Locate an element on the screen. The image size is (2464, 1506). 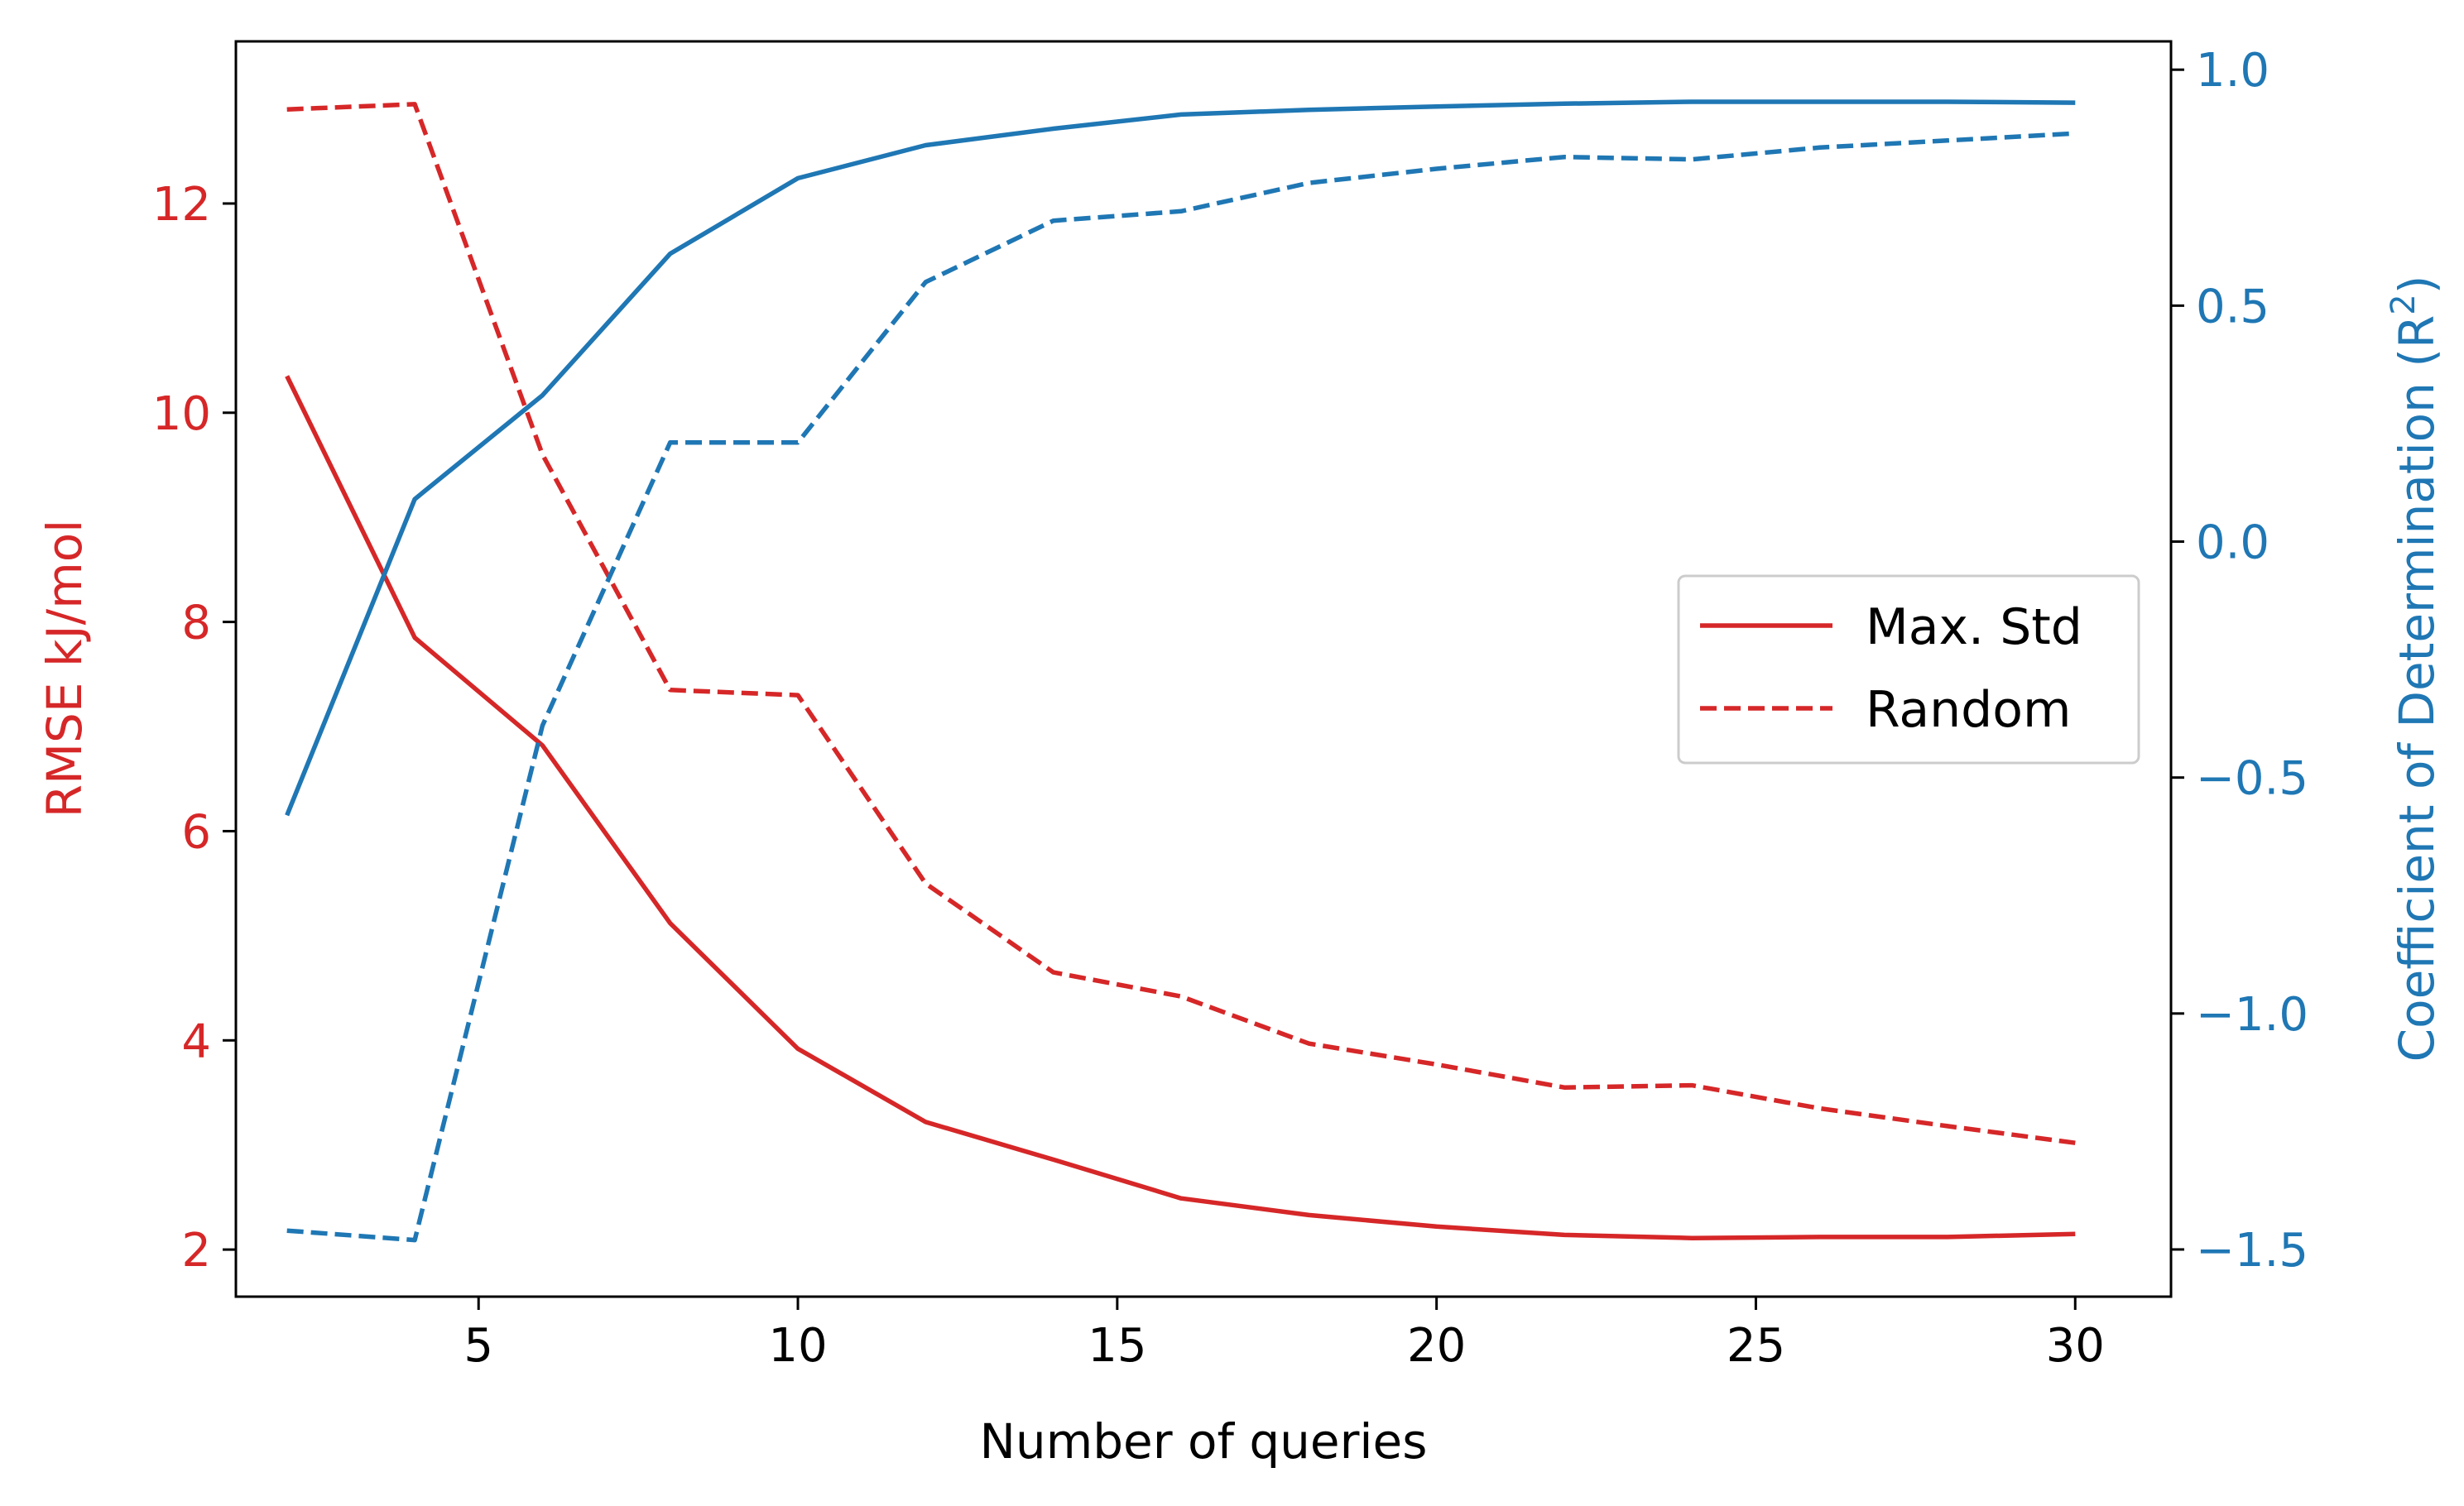
y-left-tick-label: 10 is located at coordinates (181, 414).